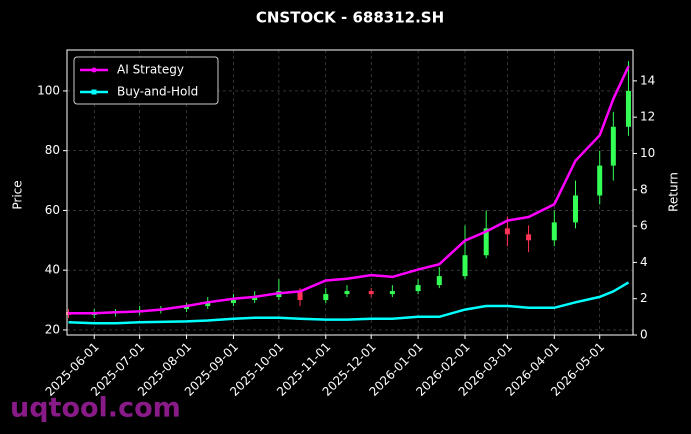  I want to click on y-tick-label: 20, so click(52, 329).